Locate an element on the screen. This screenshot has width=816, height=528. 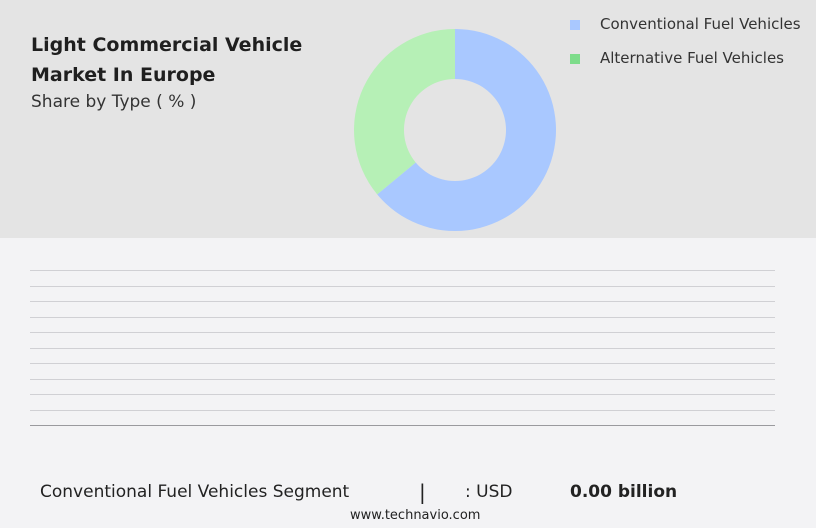
legend-label-alternative: Alternative Fuel Vehicles is located at coordinates (692, 58).